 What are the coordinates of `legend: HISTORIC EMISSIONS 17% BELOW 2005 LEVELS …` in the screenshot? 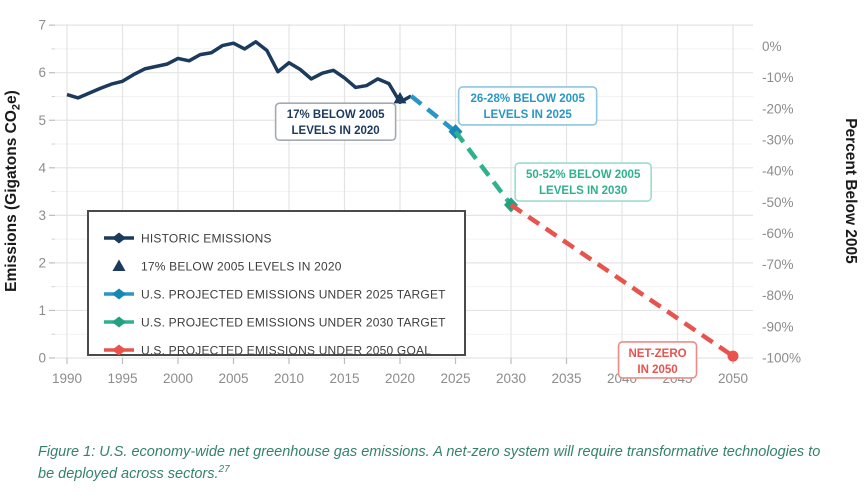 It's located at (276, 284).